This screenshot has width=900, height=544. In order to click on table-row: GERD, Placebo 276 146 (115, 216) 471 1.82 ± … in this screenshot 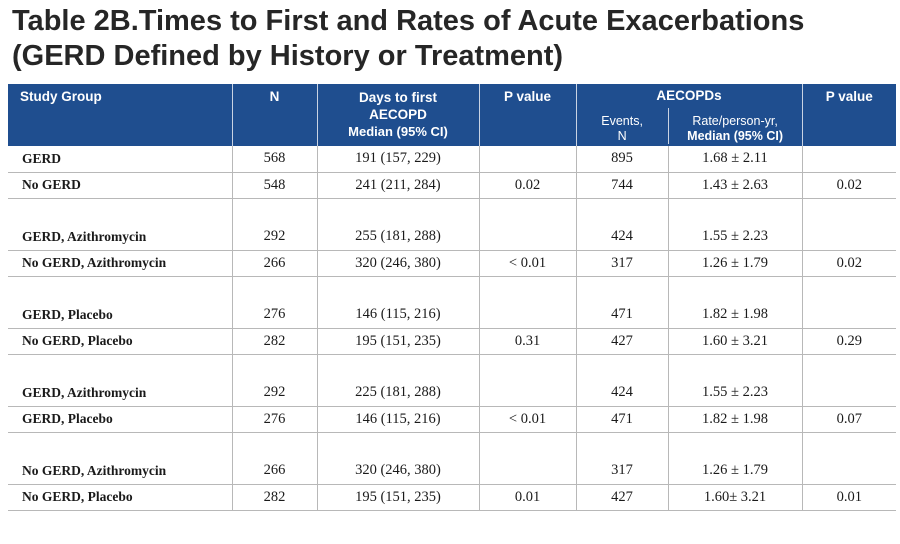, I will do `click(452, 315)`.